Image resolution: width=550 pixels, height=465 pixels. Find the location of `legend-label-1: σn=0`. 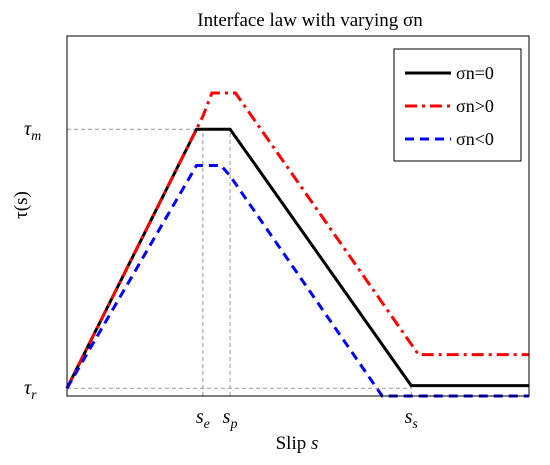

legend-label-1: σn=0 is located at coordinates (475, 73).